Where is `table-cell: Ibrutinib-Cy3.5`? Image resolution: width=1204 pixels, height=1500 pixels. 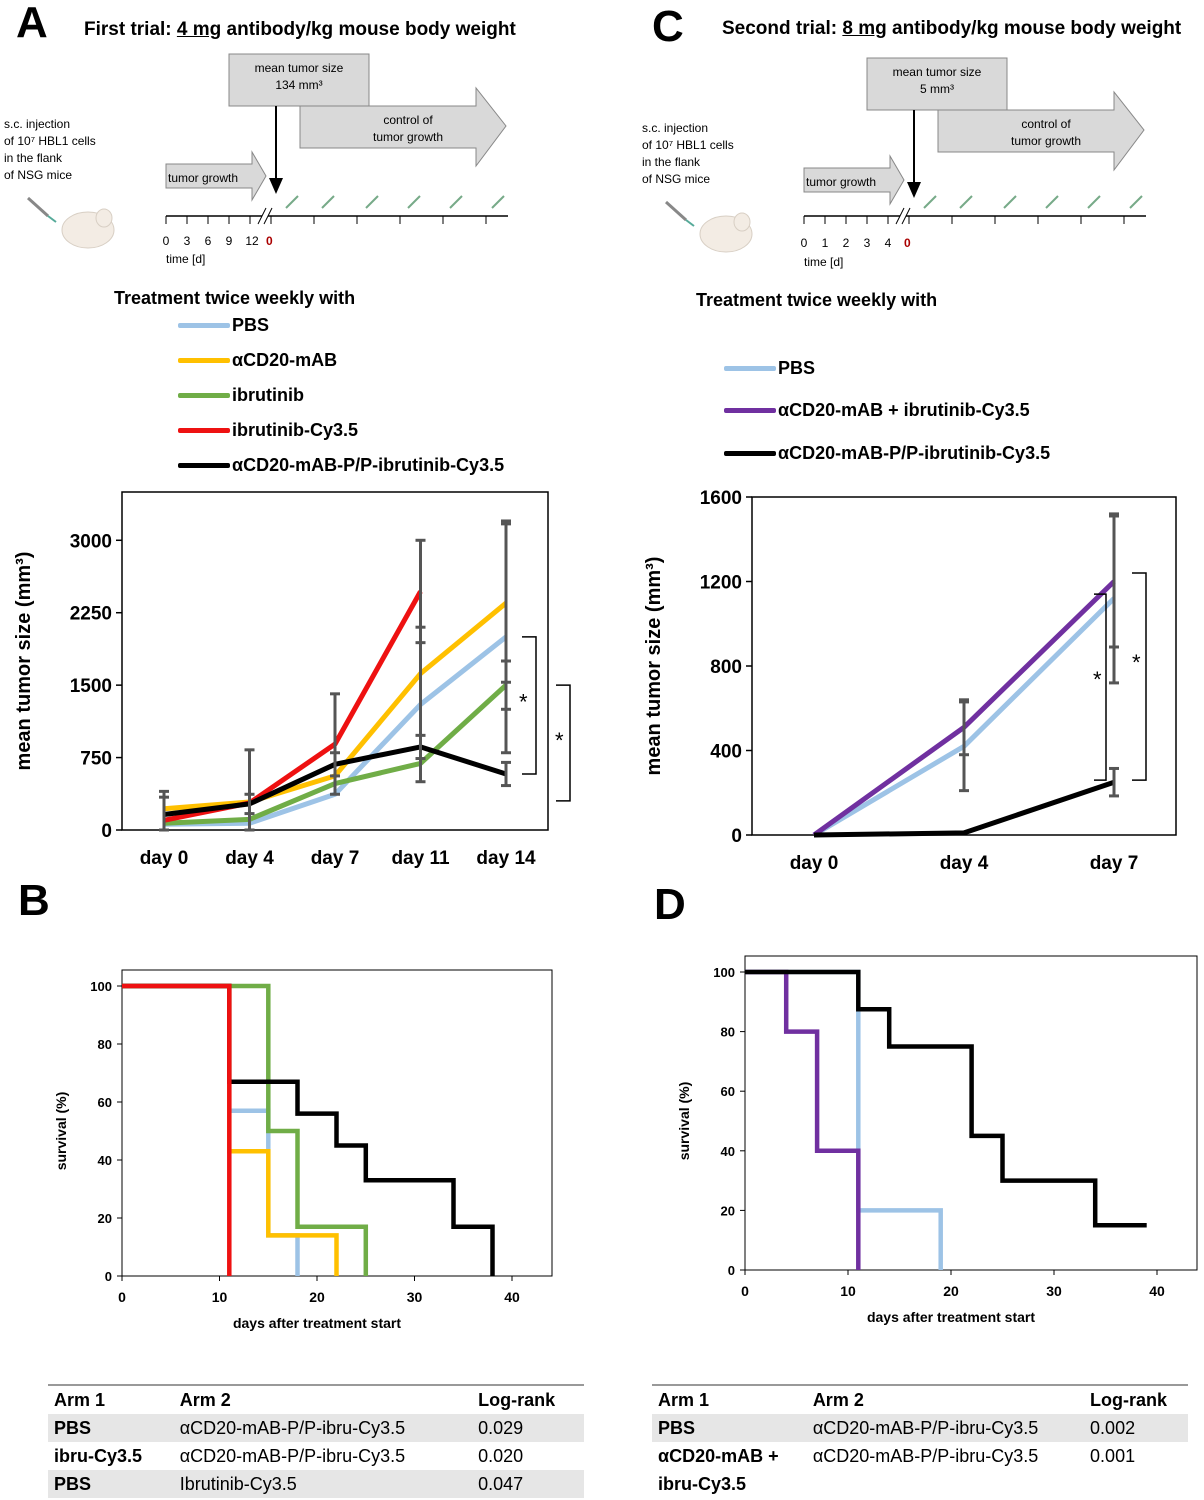 table-cell: Ibrutinib-Cy3.5 is located at coordinates (323, 1484).